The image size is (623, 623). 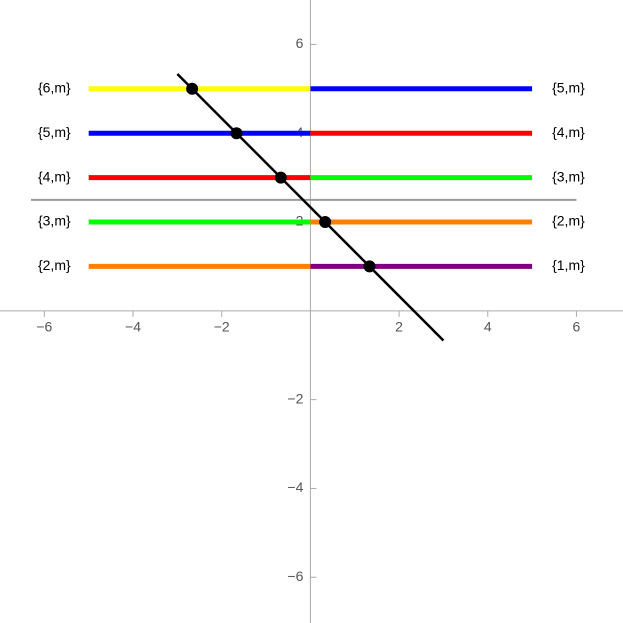 I want to click on x-tick-label: −6, so click(x=44, y=327).